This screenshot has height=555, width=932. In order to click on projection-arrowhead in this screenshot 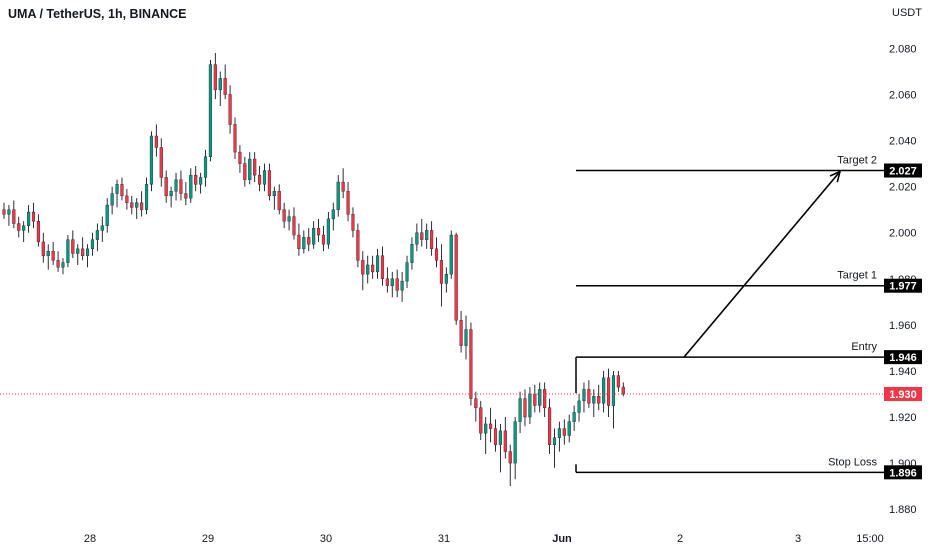, I will do `click(835, 176)`.